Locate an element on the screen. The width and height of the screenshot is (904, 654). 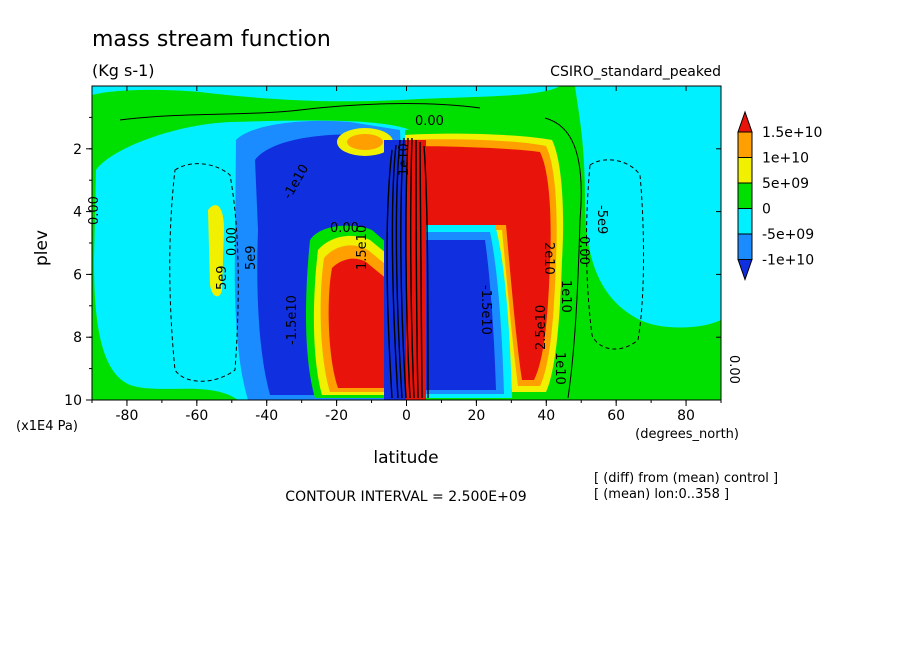
y-tick-label: 8 is located at coordinates (77, 338).